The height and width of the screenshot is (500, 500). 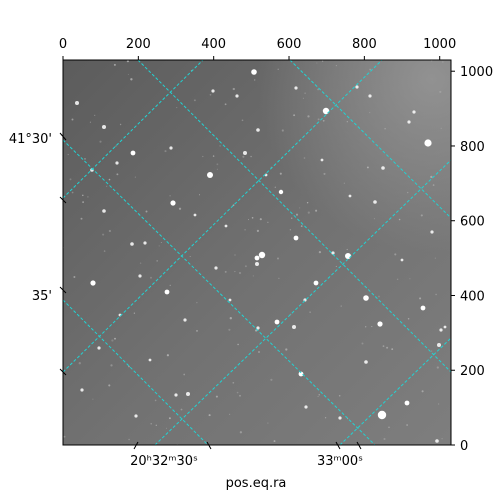 What do you see at coordinates (472, 147) in the screenshot?
I see `right-tick-label: 800` at bounding box center [472, 147].